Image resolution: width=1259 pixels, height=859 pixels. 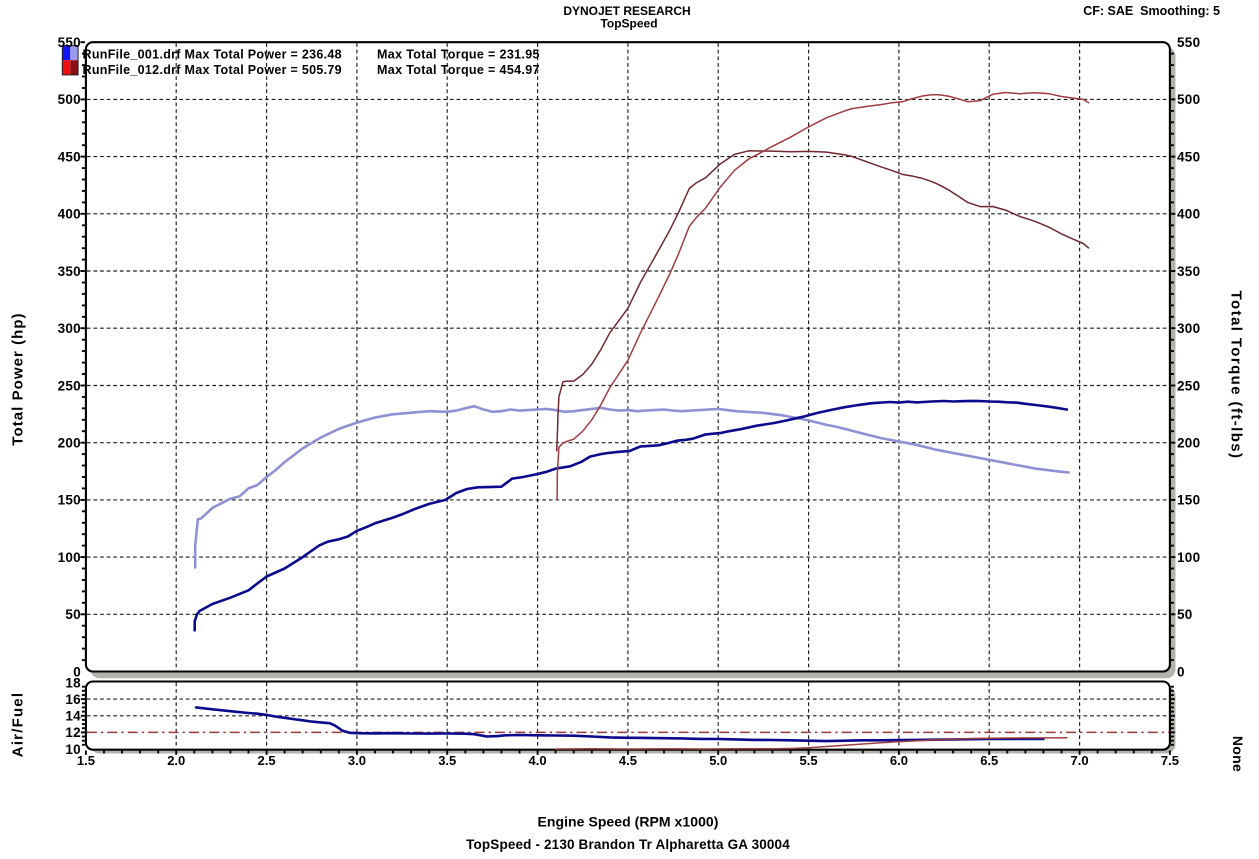 What do you see at coordinates (628, 24) in the screenshot?
I see `svg-text: TopSpeed` at bounding box center [628, 24].